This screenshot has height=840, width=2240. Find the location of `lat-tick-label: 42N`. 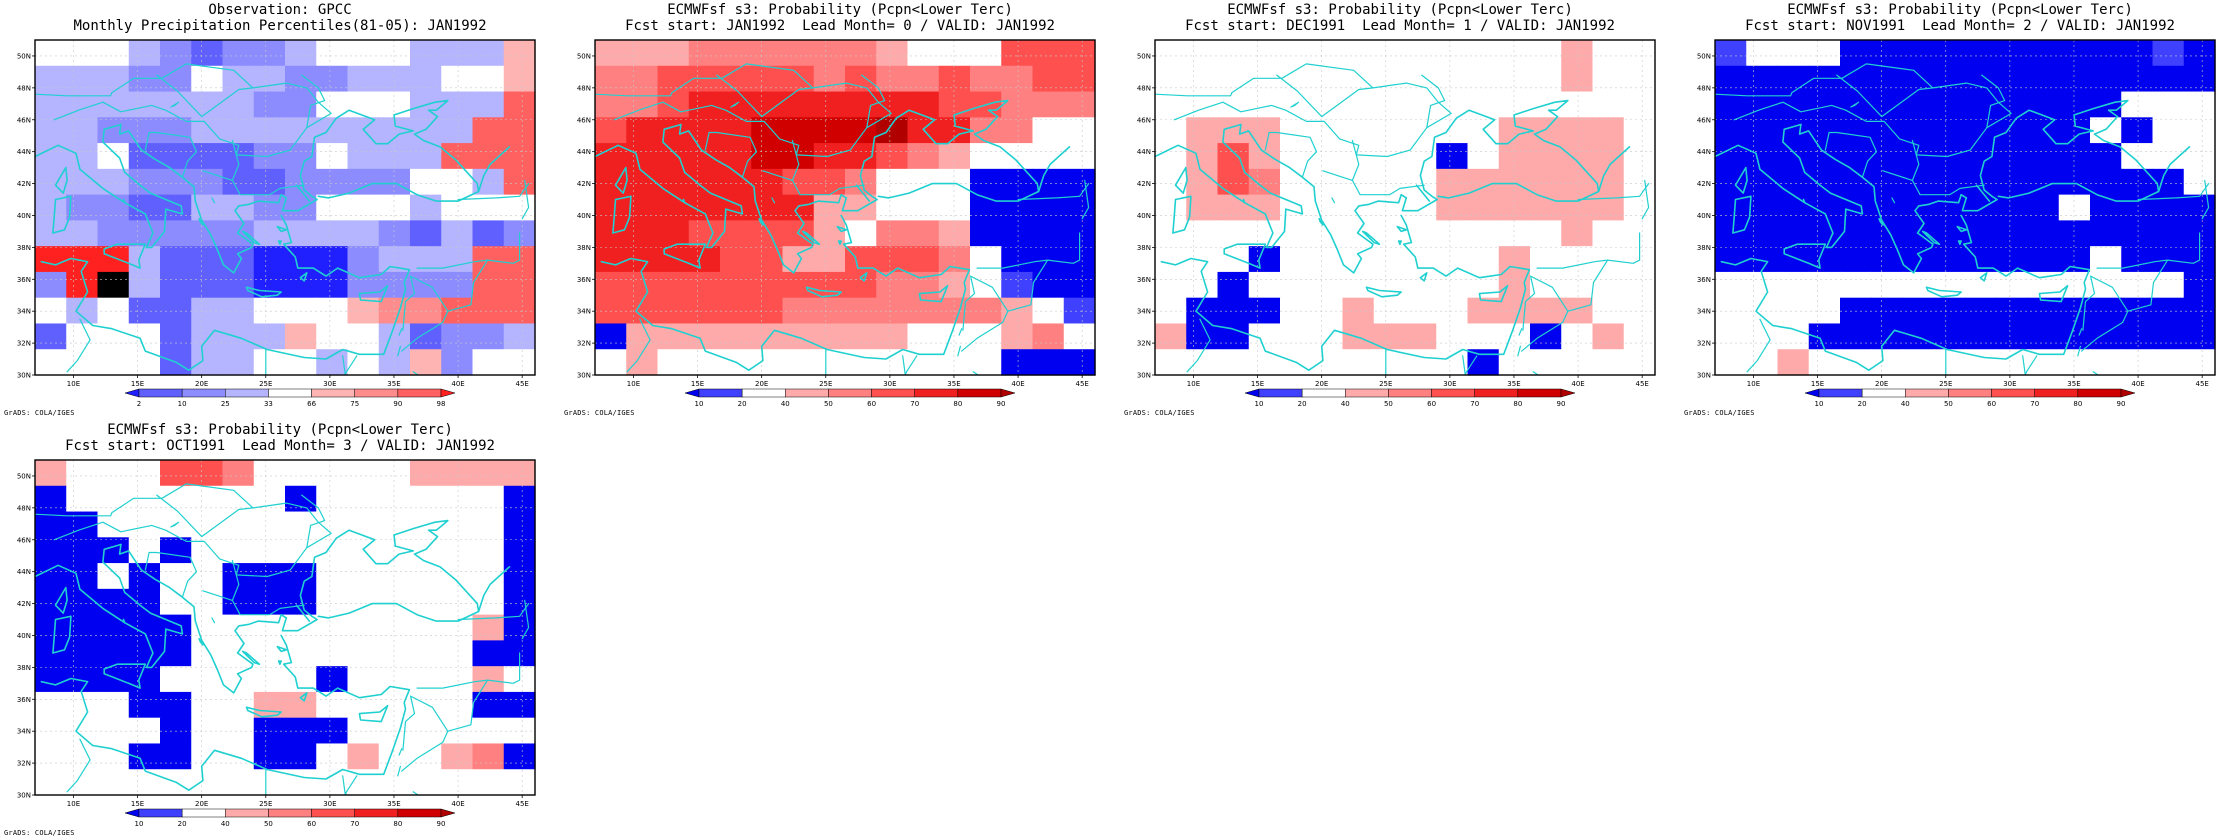

lat-tick-label: 42N is located at coordinates (1144, 184).